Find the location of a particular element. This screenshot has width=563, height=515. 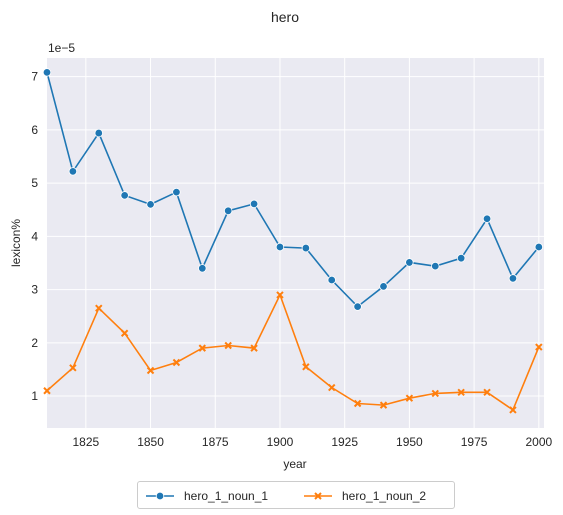

x-tick-label: 1850 is located at coordinates (150, 442).